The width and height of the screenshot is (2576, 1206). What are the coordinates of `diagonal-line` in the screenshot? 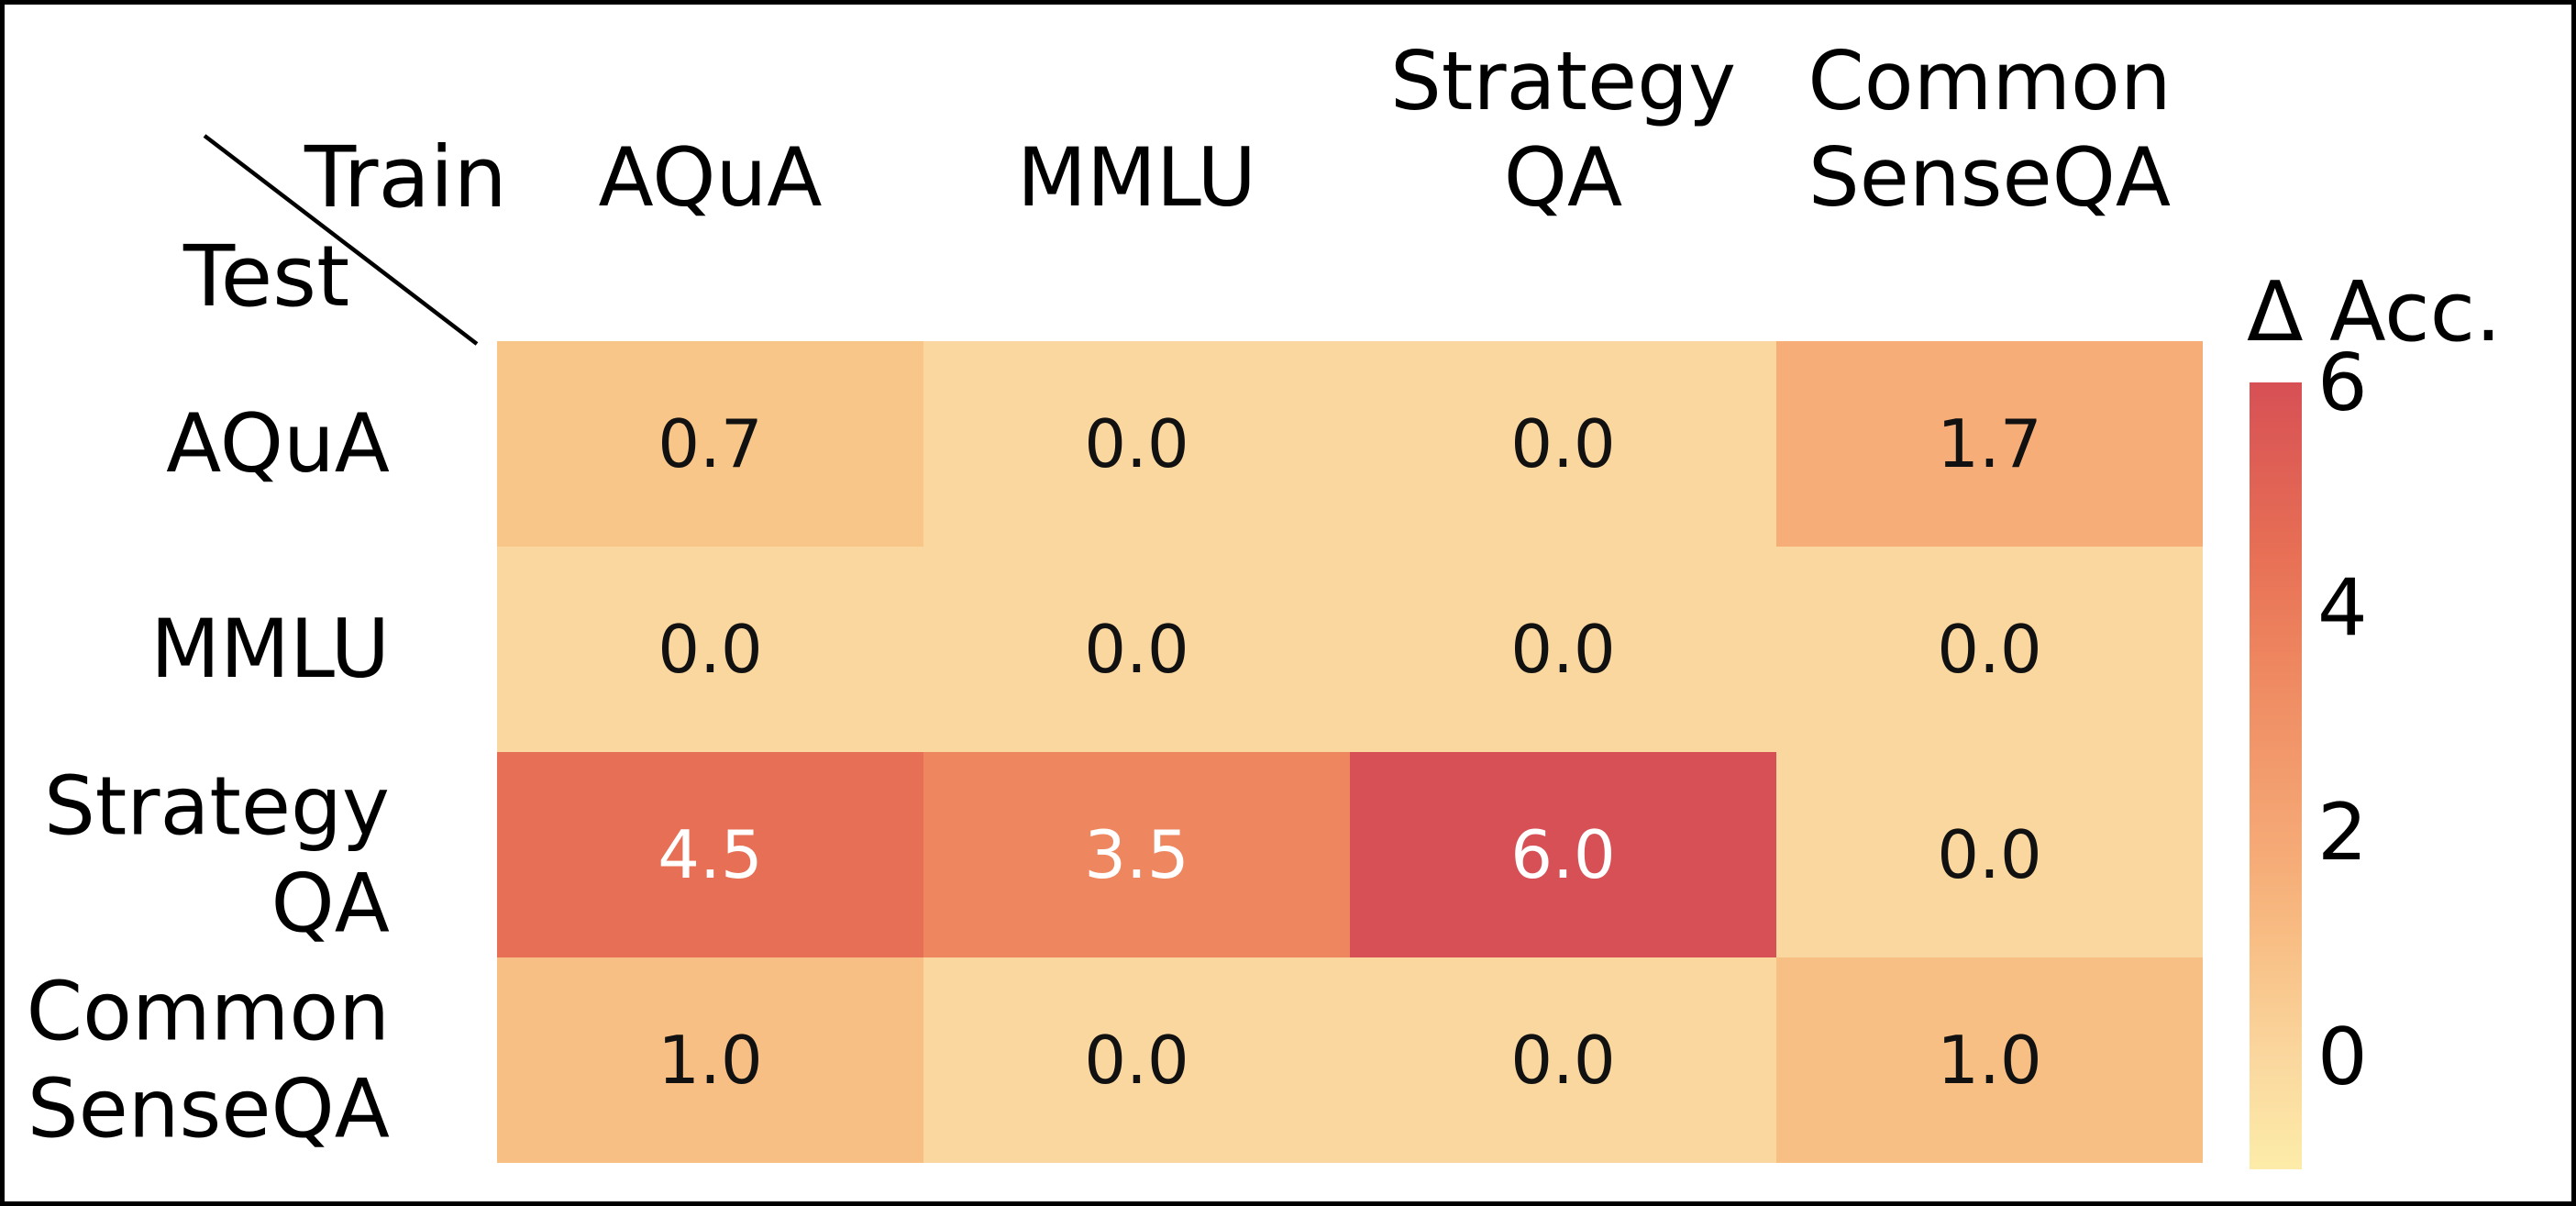 It's located at (341, 240).